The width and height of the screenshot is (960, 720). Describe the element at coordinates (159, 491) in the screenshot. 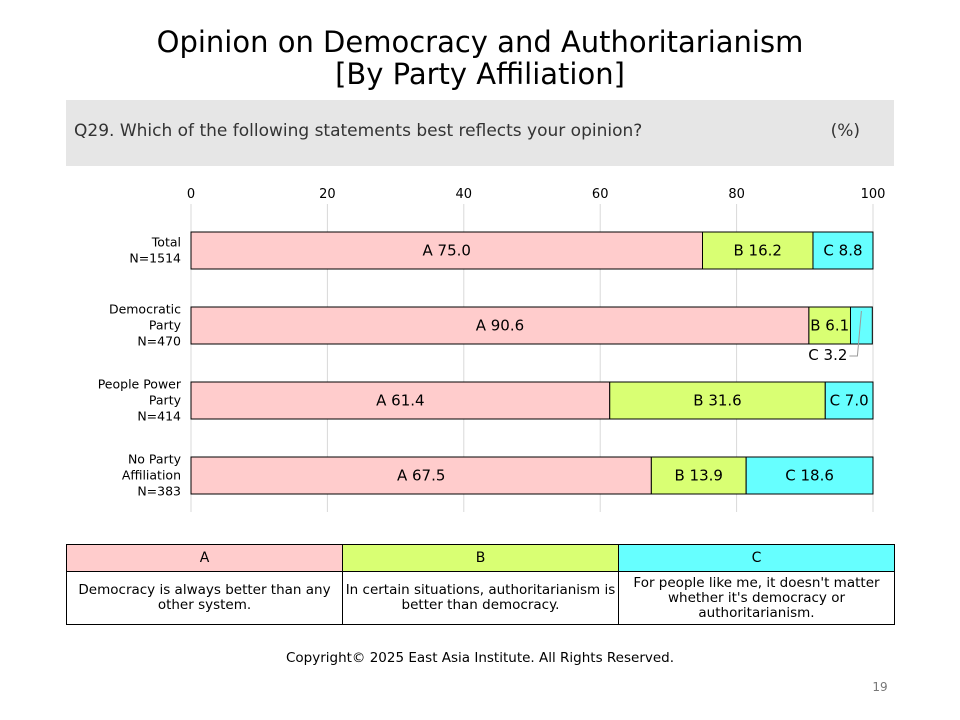

I see `category-label: N=383` at that location.